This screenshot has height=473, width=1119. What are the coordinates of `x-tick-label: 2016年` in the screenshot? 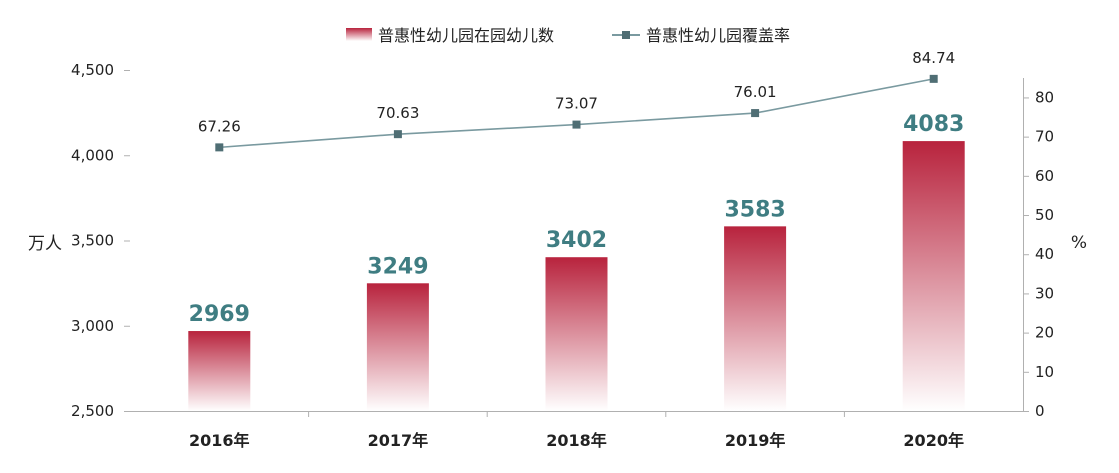 It's located at (219, 440).